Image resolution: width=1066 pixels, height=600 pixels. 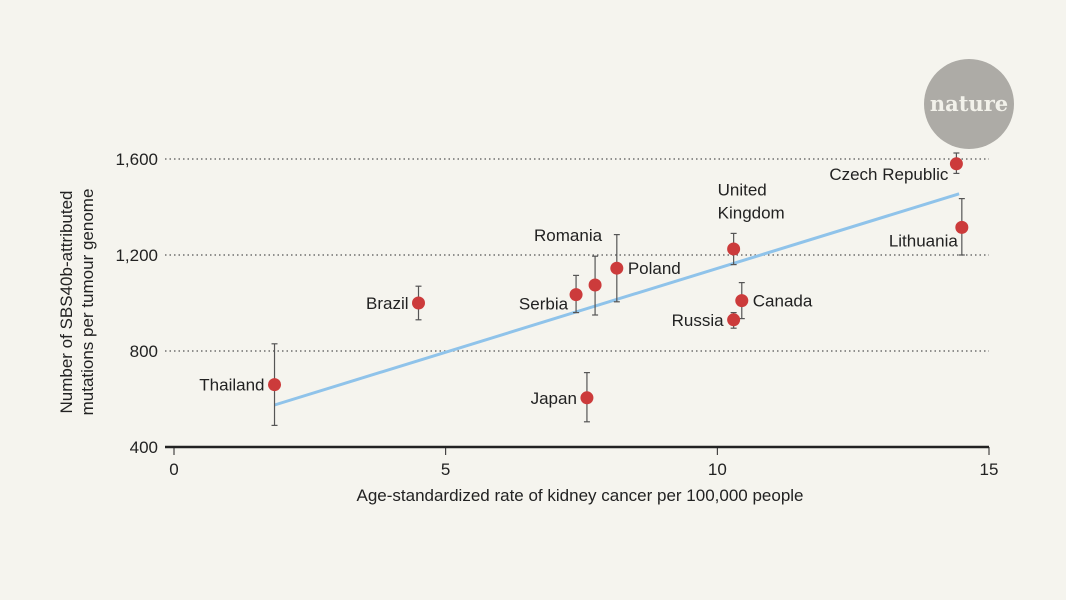 I want to click on point-lithuania, so click(x=962, y=227).